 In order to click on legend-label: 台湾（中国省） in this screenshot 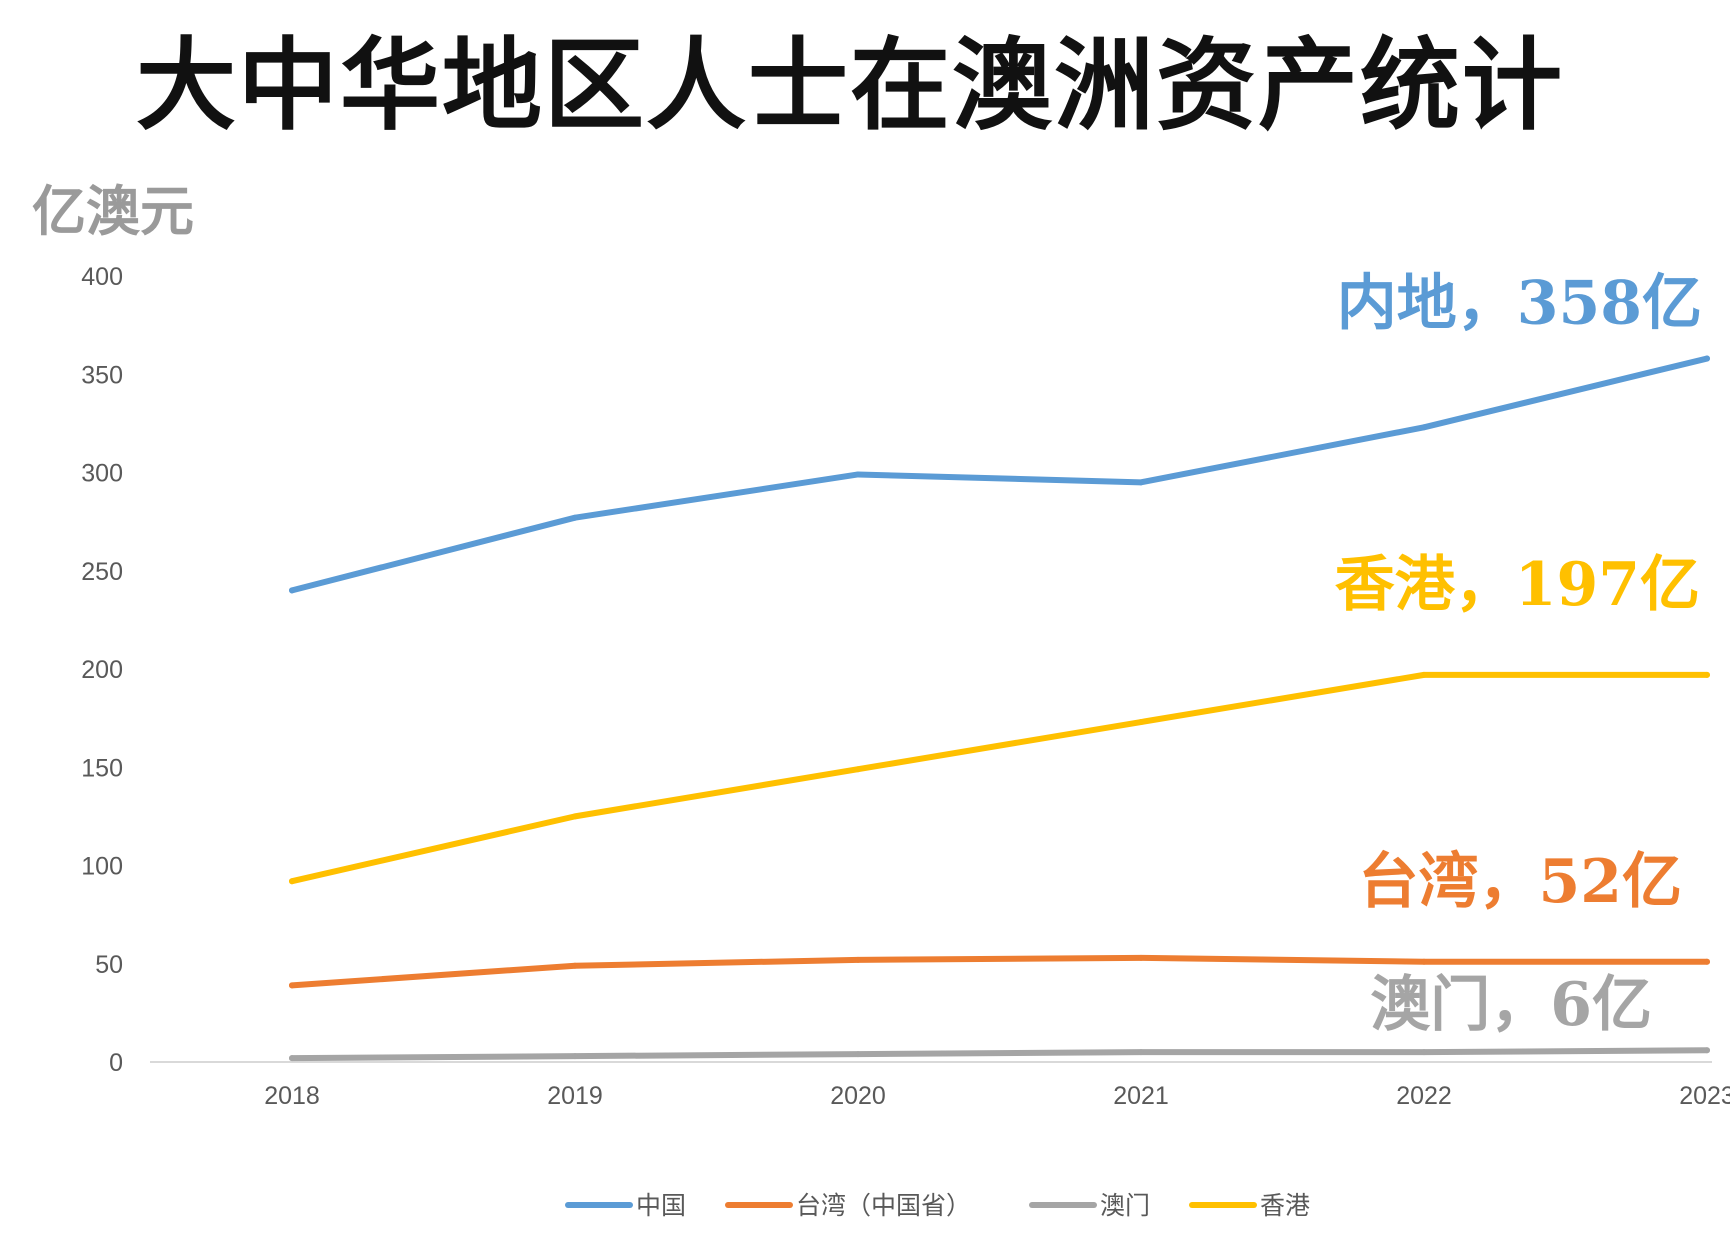, I will do `click(883, 1205)`.